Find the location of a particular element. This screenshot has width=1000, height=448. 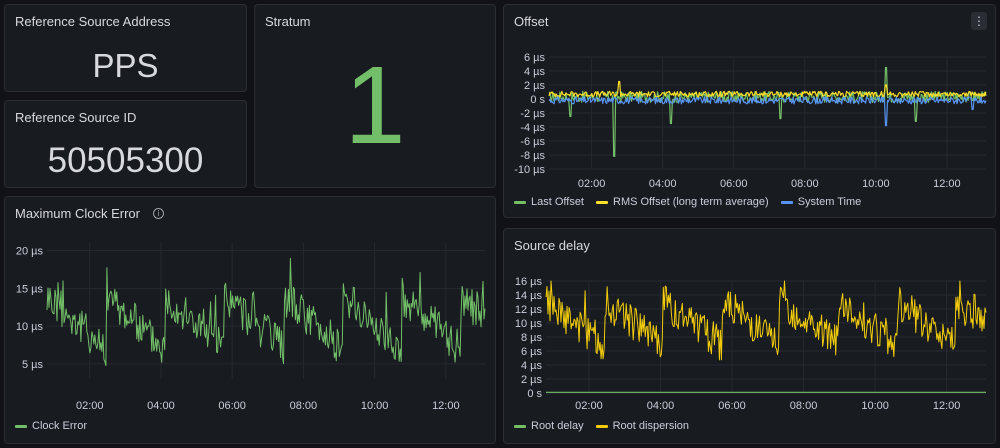

panel-reference-source-id: Reference Source ID 50505300 is located at coordinates (125, 144).